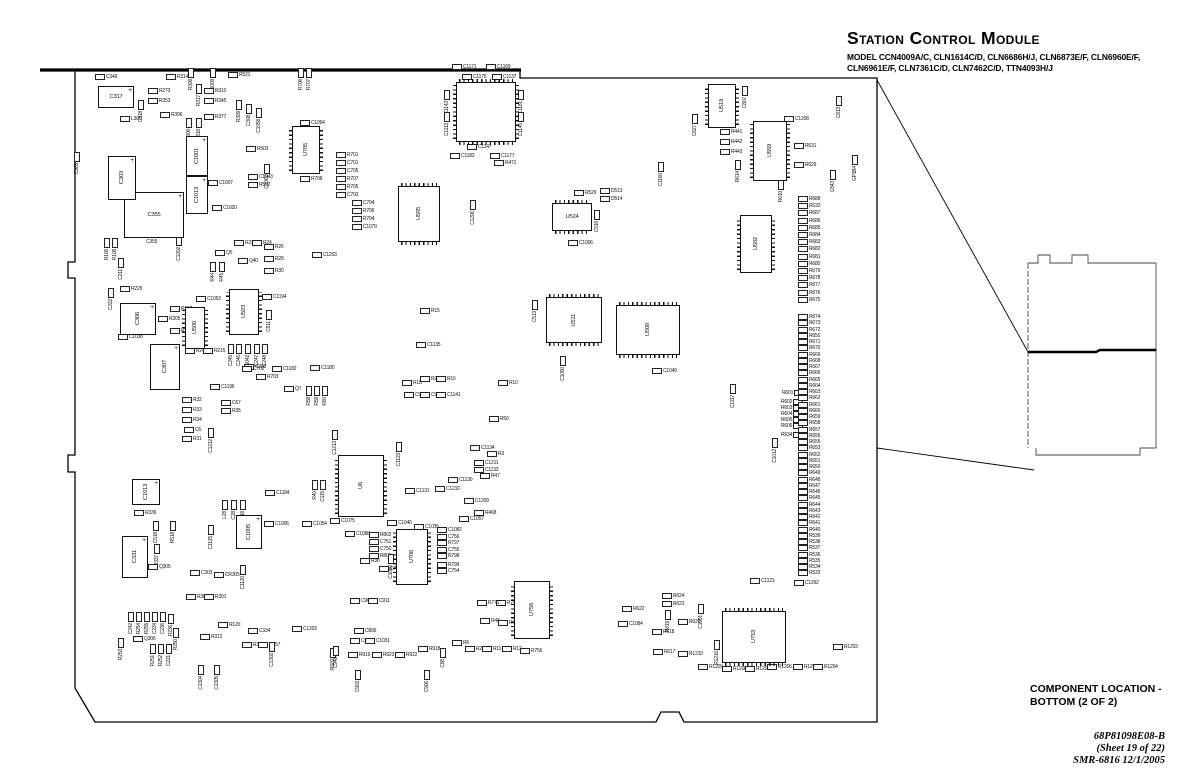 The image size is (1200, 781). Describe the element at coordinates (290, 368) in the screenshot. I see `component-label: C1182` at that location.